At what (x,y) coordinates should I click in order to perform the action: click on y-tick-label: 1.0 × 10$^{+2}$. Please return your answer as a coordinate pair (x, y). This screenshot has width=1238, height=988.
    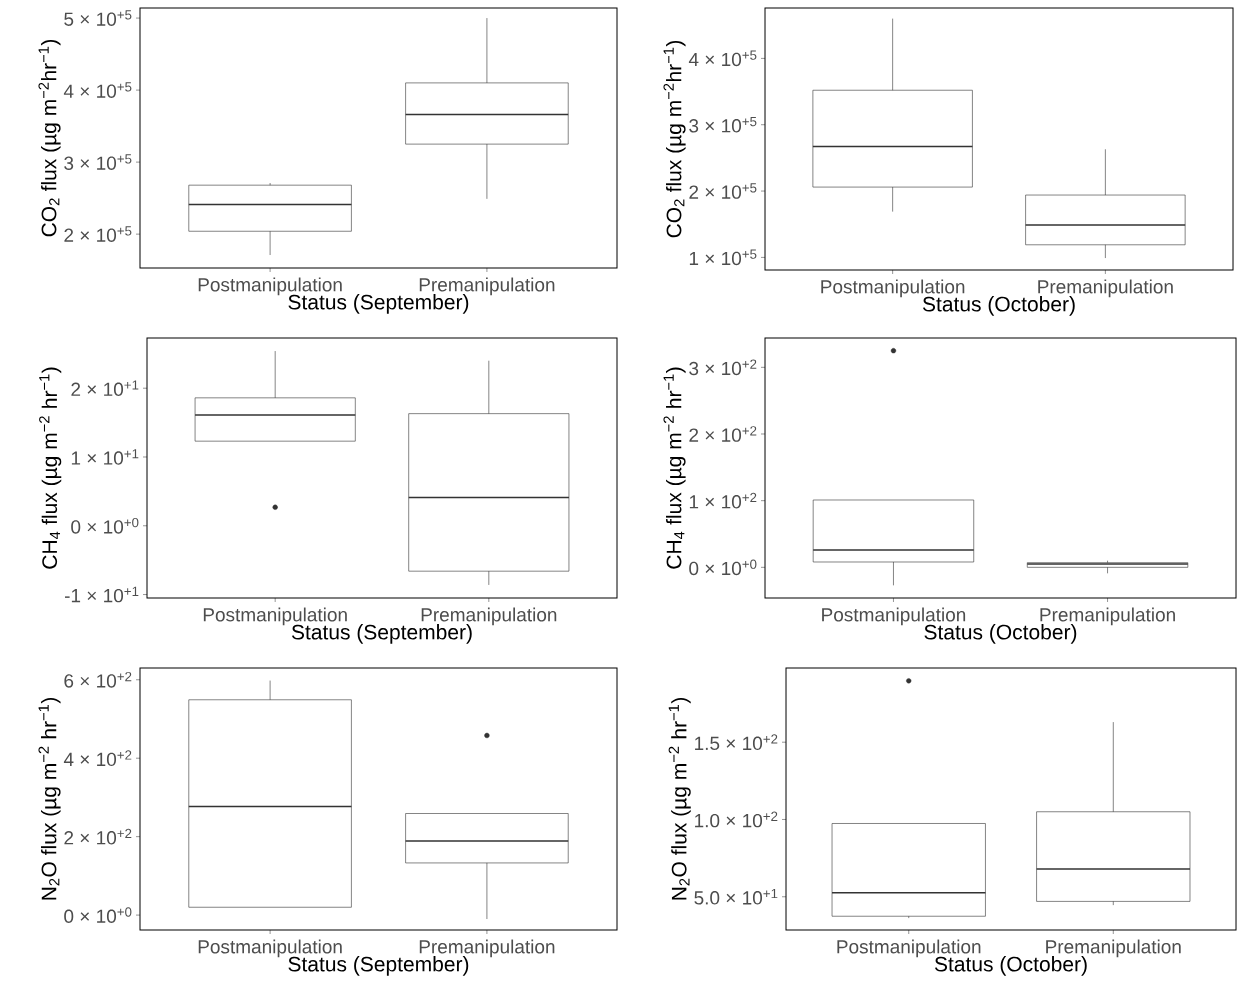
    Looking at the image, I should click on (736, 819).